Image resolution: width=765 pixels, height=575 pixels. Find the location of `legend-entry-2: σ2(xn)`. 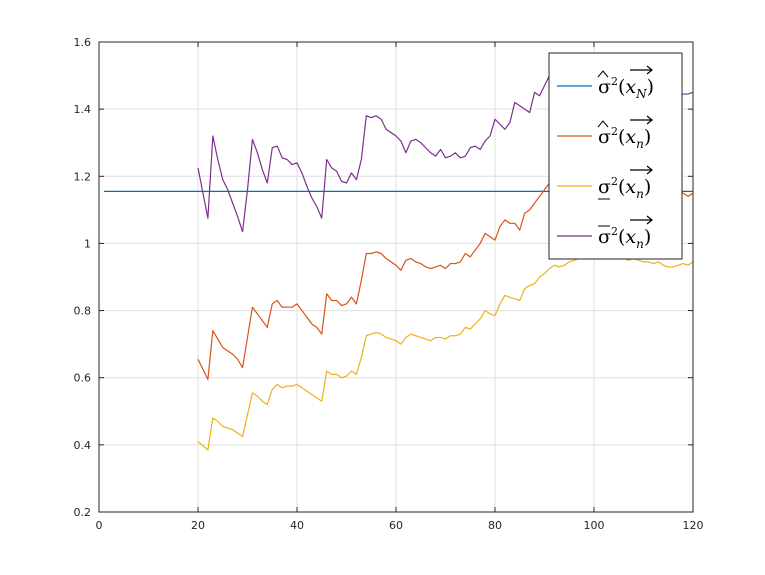

legend-entry-2: σ2(xn) is located at coordinates (605, 133).